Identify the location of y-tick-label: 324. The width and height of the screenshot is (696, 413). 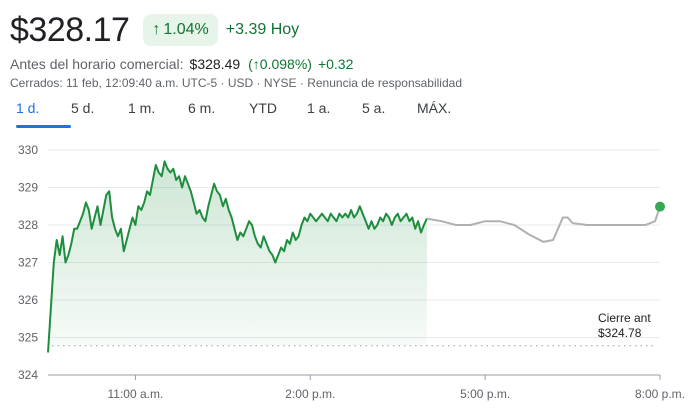
(28, 375).